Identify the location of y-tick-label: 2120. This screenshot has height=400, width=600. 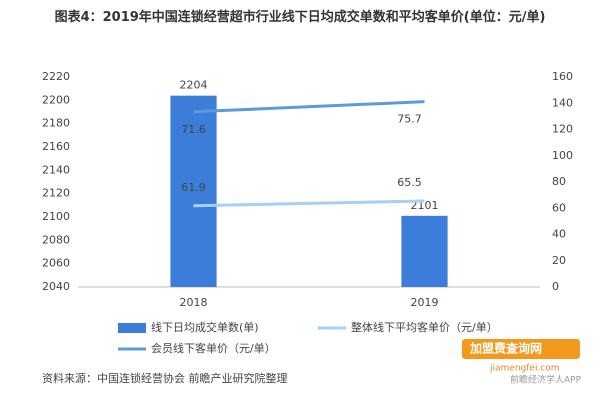
(56, 193).